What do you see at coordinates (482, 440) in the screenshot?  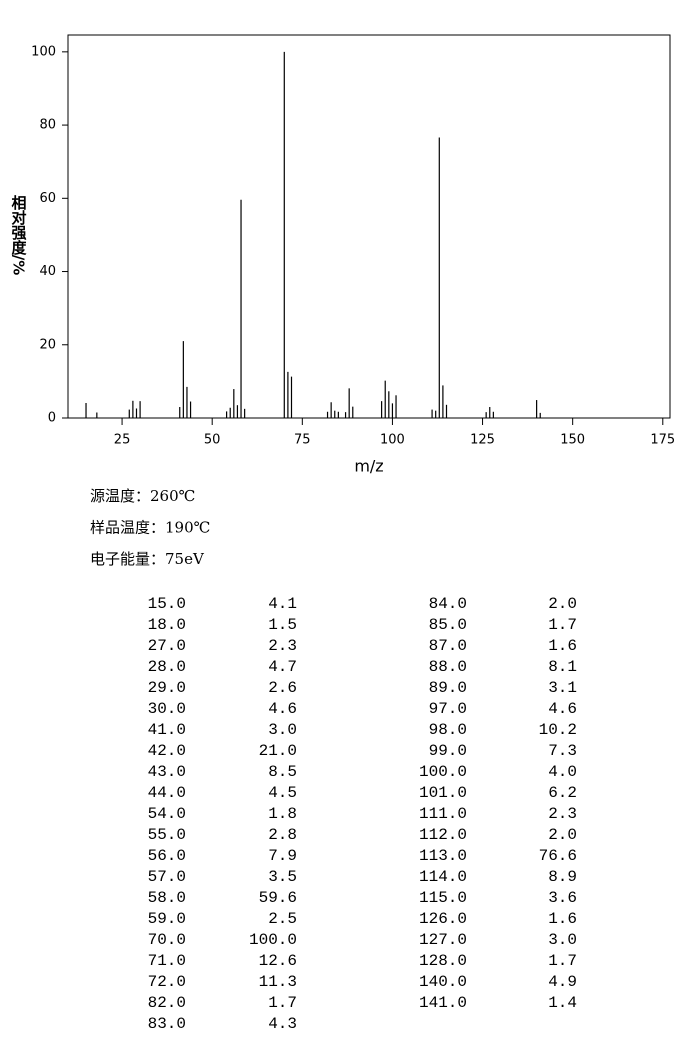 I see `x-tick-label: 125` at bounding box center [482, 440].